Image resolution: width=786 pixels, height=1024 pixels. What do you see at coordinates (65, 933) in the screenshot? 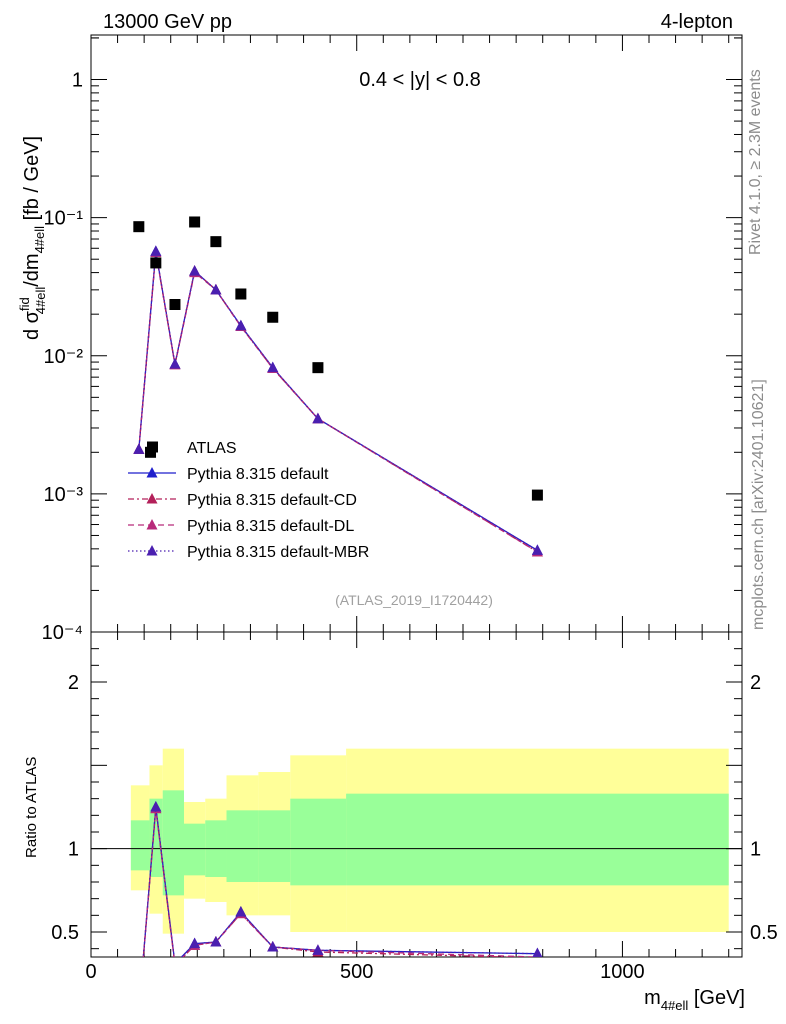
I see `ratio-y-tick-label: 0.5` at bounding box center [65, 933].